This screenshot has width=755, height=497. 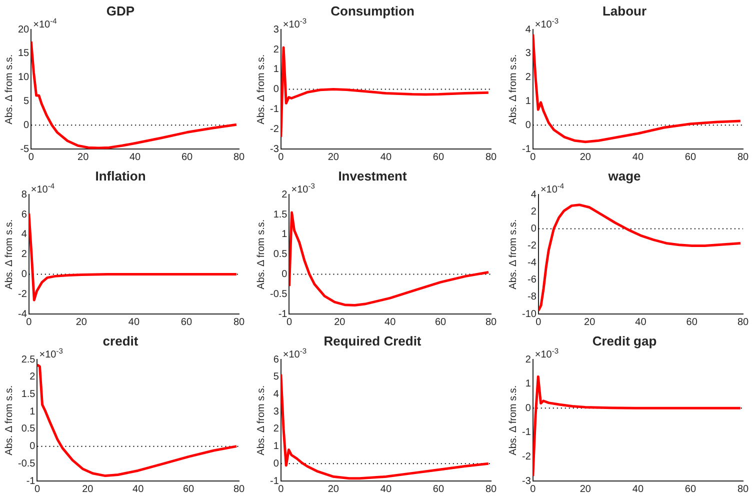 What do you see at coordinates (624, 10) in the screenshot?
I see `chart-title: Labour` at bounding box center [624, 10].